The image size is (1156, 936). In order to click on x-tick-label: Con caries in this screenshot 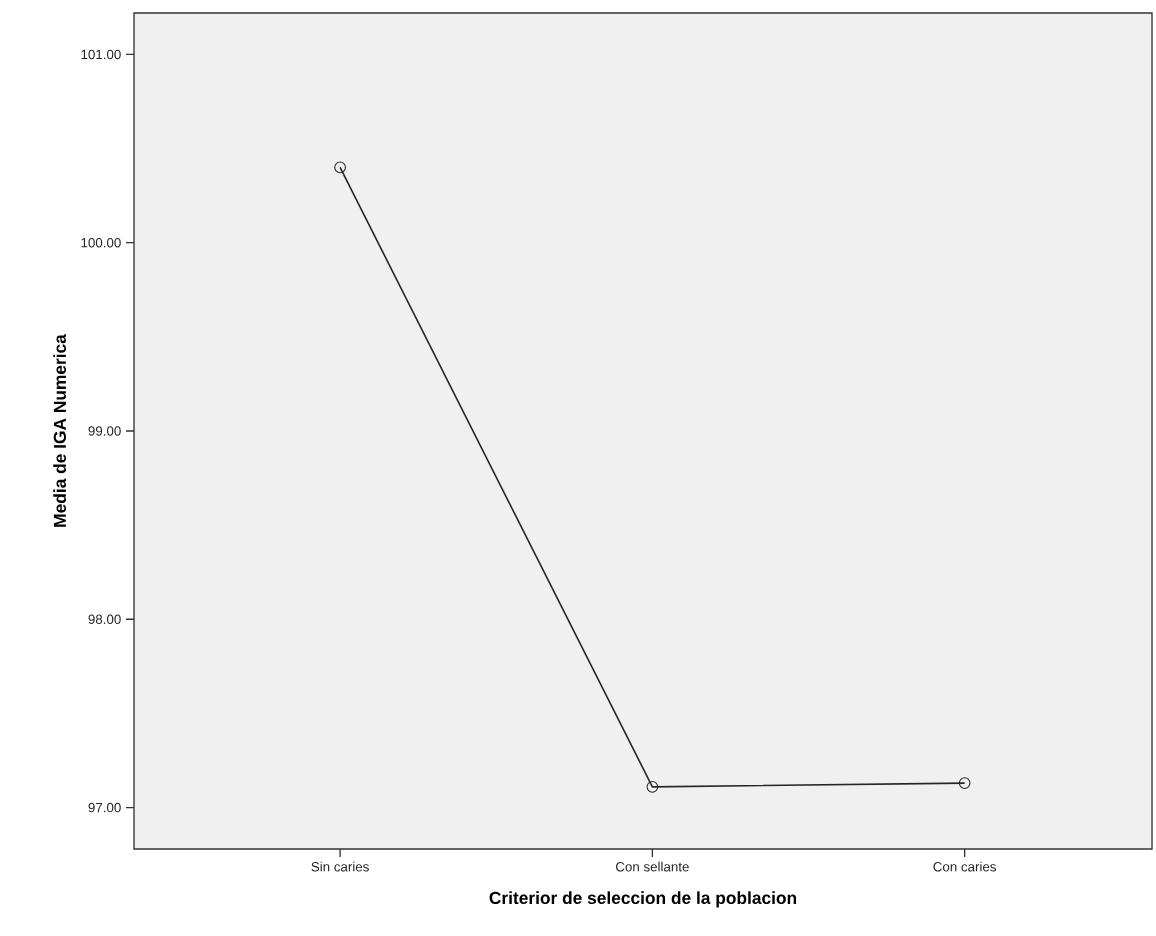, I will do `click(965, 866)`.